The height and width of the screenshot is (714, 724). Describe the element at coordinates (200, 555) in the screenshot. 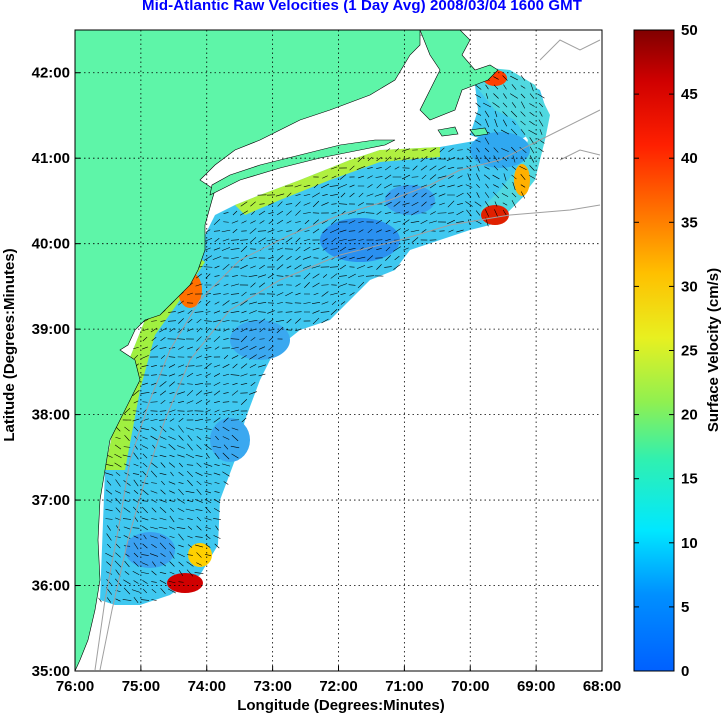

I see `fast-spot-hatteras-n` at that location.